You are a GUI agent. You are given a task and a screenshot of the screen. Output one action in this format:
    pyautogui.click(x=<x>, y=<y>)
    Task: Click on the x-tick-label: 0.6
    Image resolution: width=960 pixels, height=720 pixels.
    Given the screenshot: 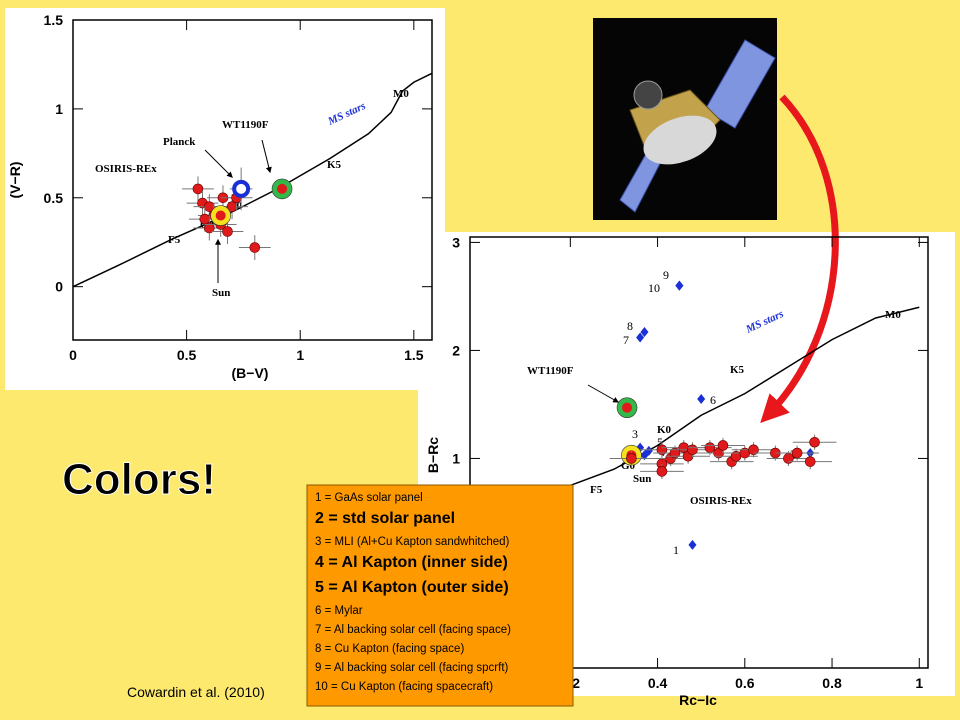 What is the action you would take?
    pyautogui.click(x=745, y=683)
    